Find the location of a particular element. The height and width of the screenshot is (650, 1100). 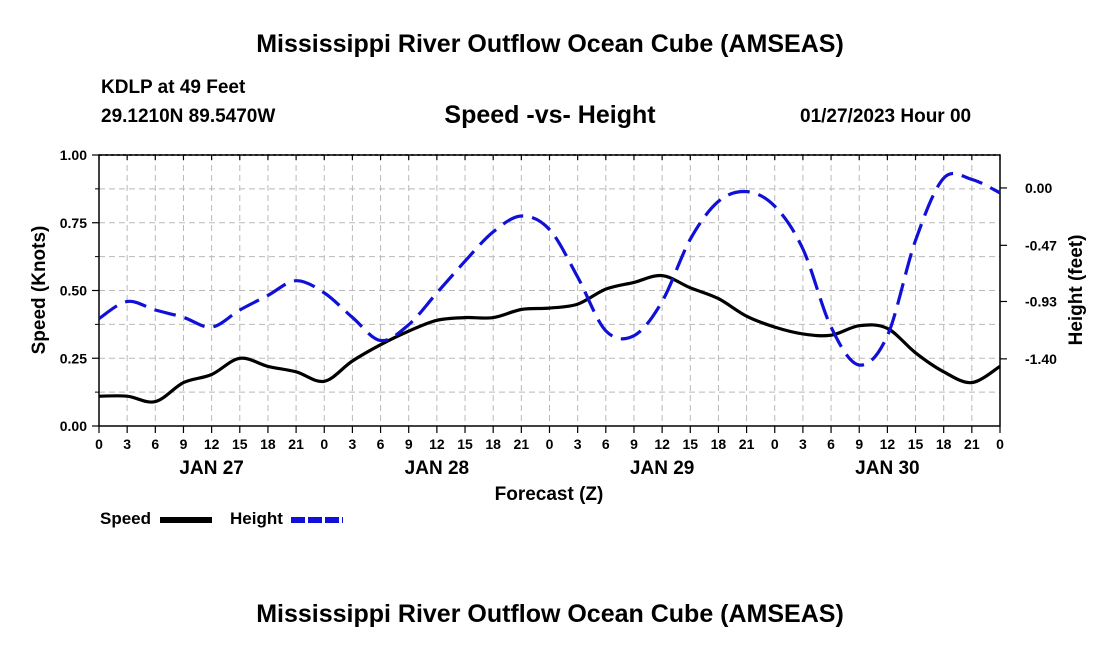

day-labels: JAN 27 JAN 28 JAN 29 JAN 30 is located at coordinates (549, 468).